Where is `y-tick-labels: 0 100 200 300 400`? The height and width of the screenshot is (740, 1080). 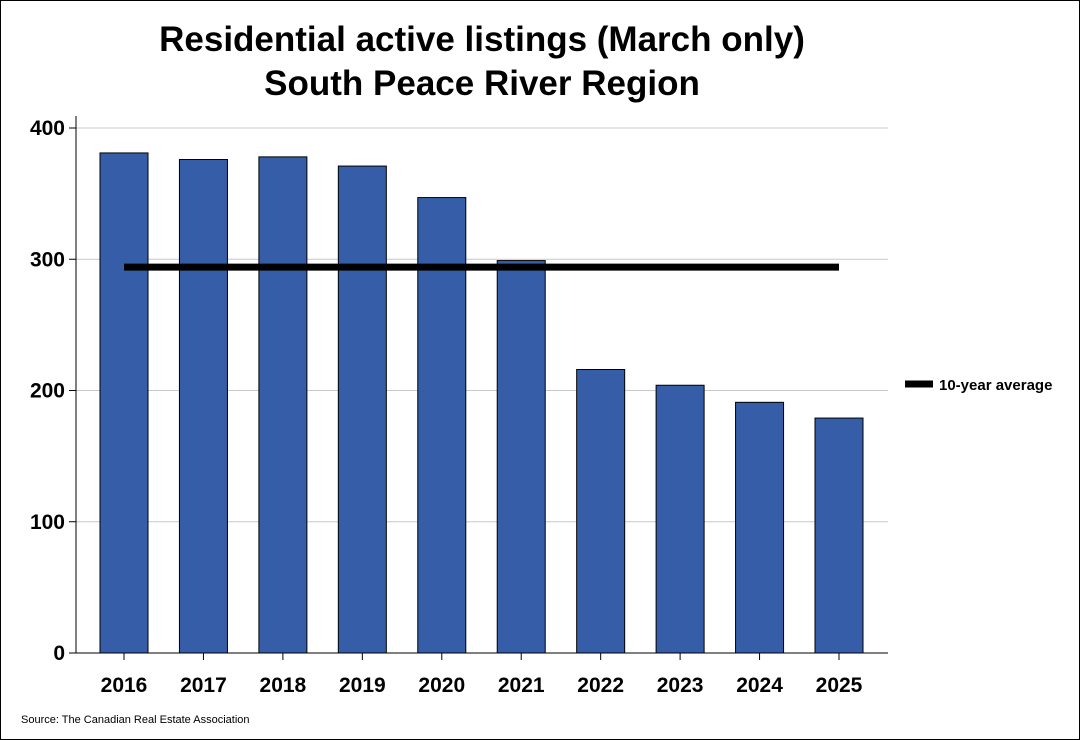
y-tick-labels: 0 100 200 300 400 is located at coordinates (47, 391).